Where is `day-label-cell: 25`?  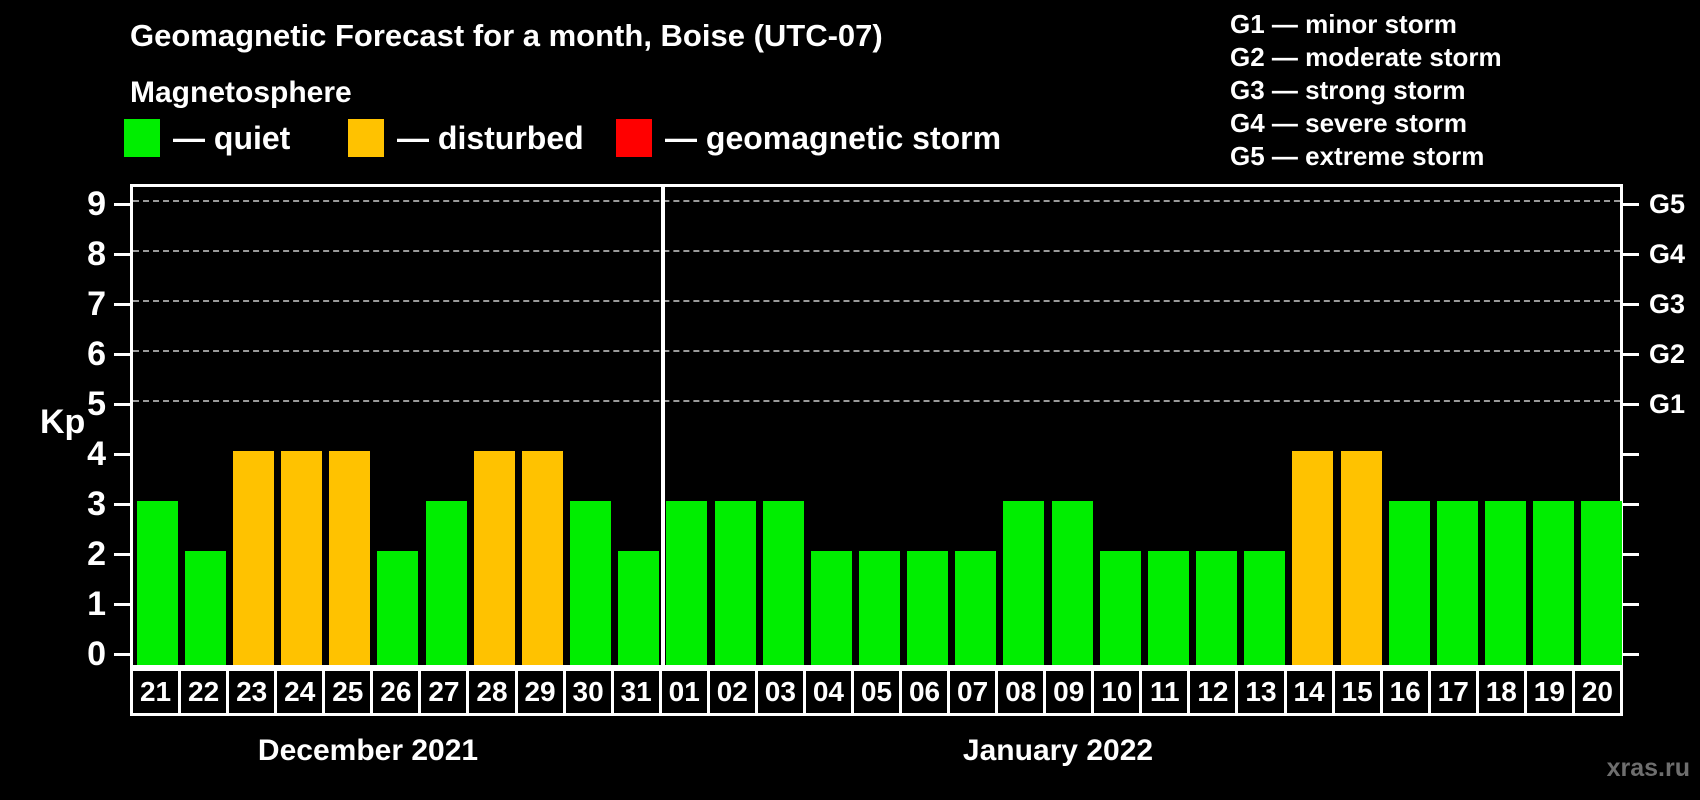 day-label-cell: 25 is located at coordinates (348, 692).